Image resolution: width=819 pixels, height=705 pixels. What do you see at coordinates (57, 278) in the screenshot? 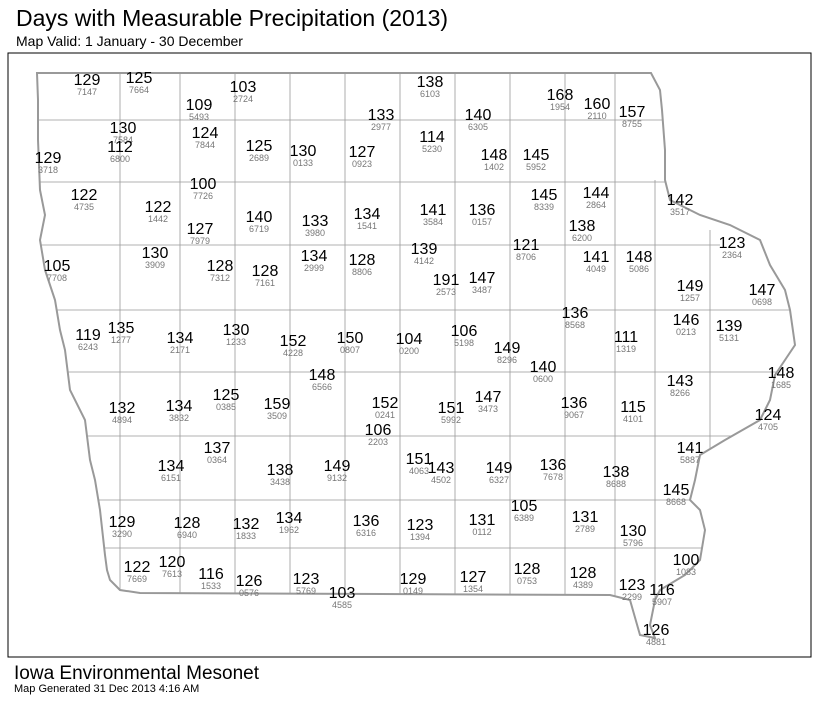
I see `station-id: 7708` at bounding box center [57, 278].